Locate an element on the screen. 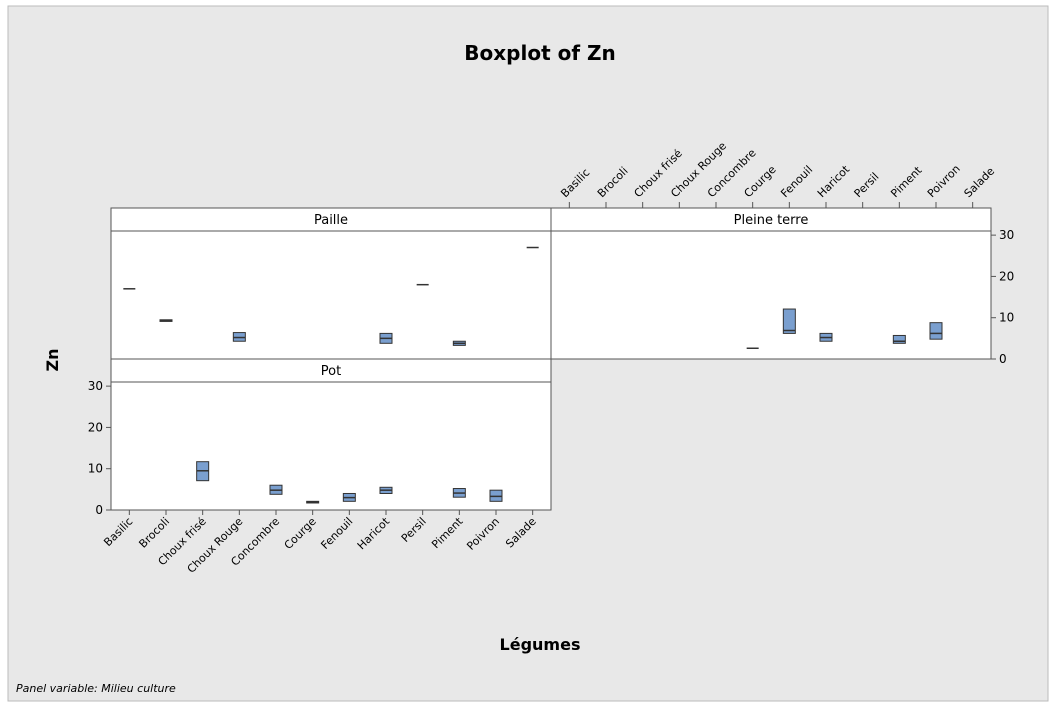 The width and height of the screenshot is (1055, 707). panel-label: Paille is located at coordinates (331, 220).